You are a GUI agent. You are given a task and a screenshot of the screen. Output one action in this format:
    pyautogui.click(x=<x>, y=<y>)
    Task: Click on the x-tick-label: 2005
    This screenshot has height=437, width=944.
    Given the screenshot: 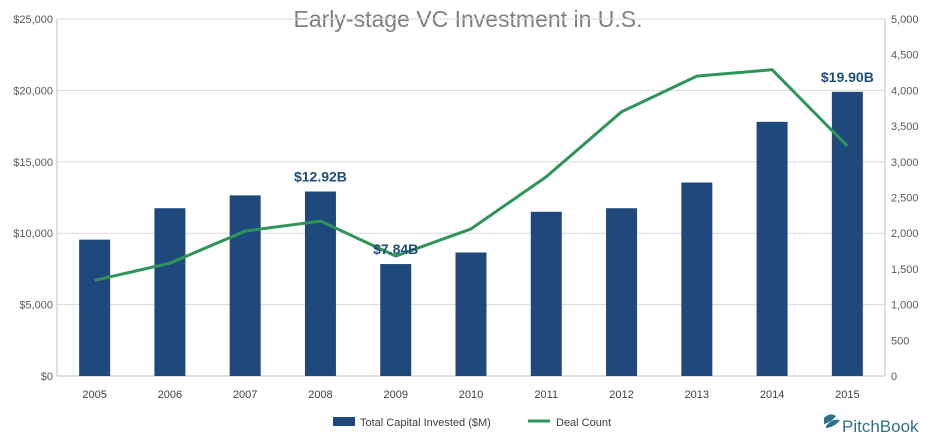 What is the action you would take?
    pyautogui.click(x=94, y=395)
    